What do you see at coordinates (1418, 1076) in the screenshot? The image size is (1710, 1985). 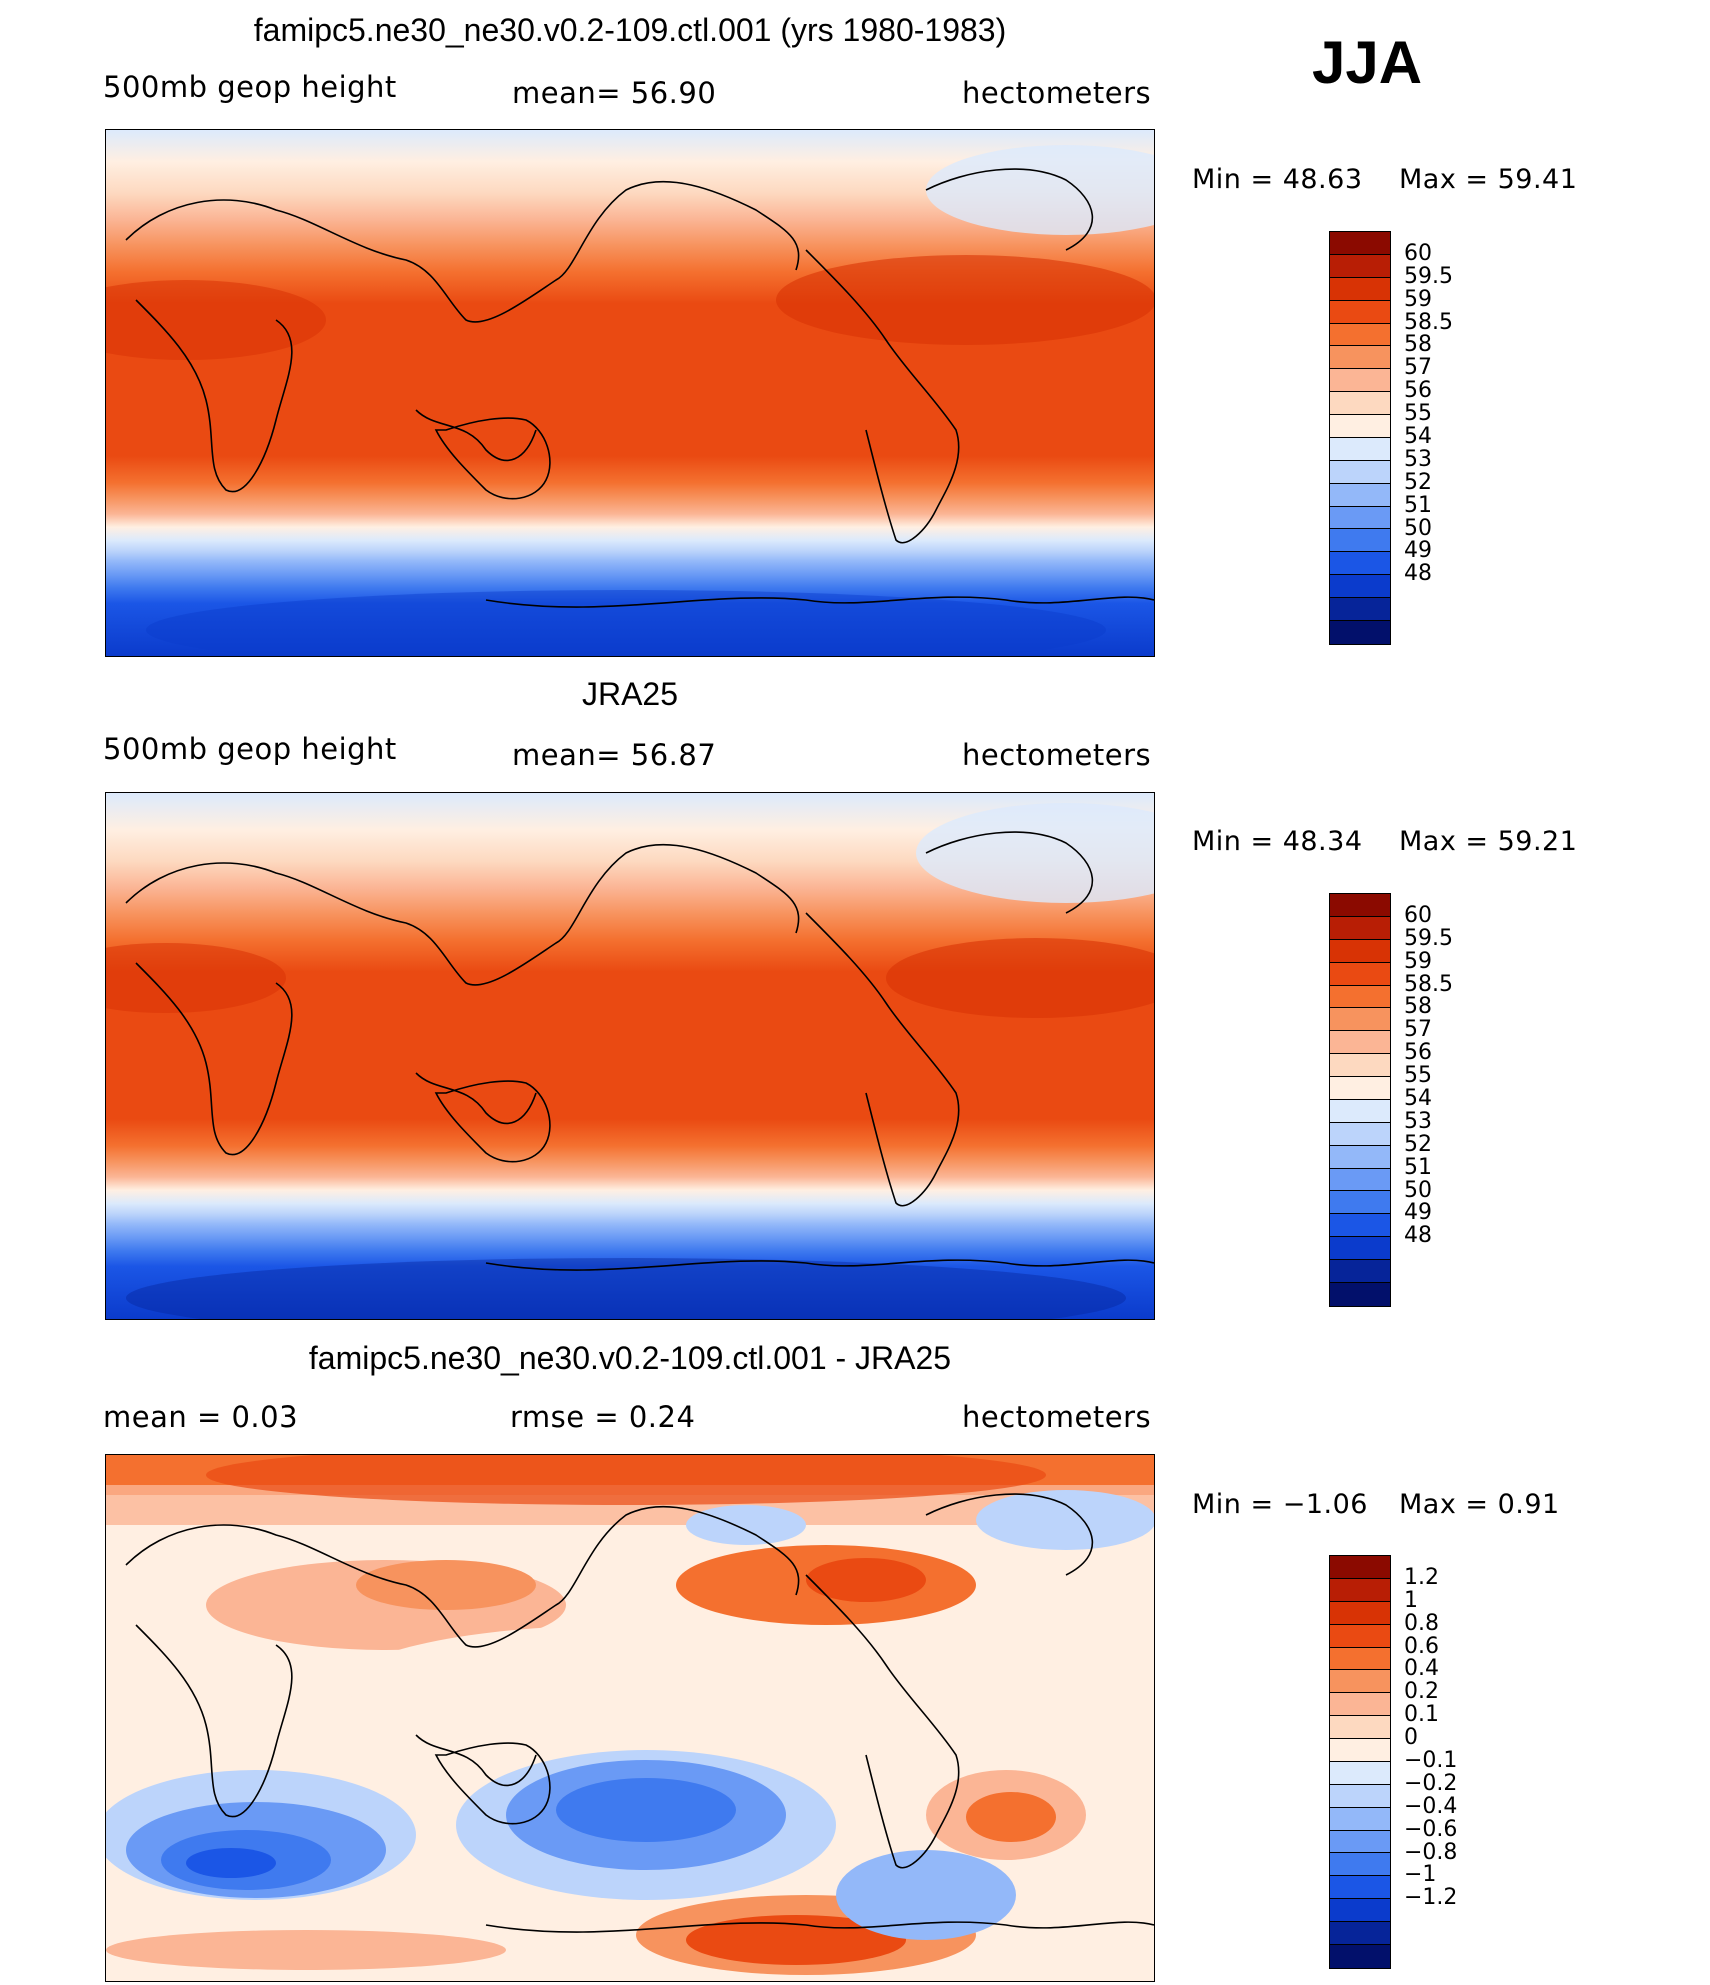 I see `colorbar-tick-label: 55` at bounding box center [1418, 1076].